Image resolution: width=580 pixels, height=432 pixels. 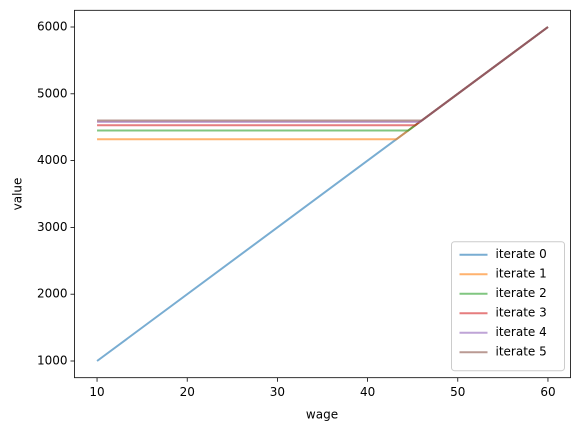 What do you see at coordinates (457, 392) in the screenshot?
I see `x-tick-label: 50` at bounding box center [457, 392].